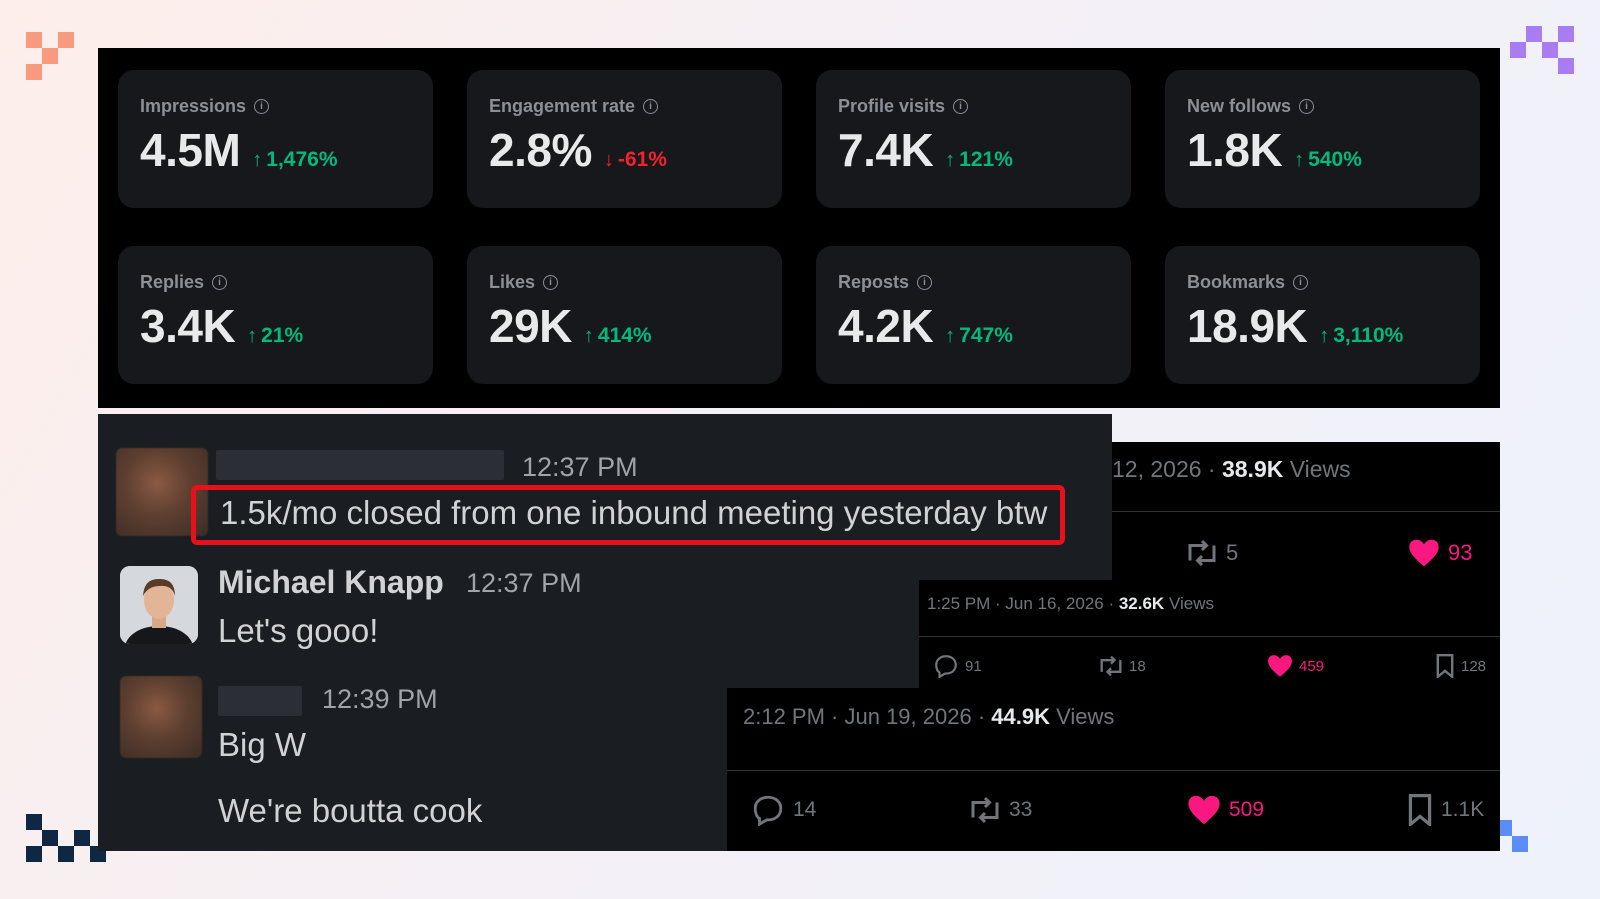  I want to click on avatar-blurred, so click(161, 717).